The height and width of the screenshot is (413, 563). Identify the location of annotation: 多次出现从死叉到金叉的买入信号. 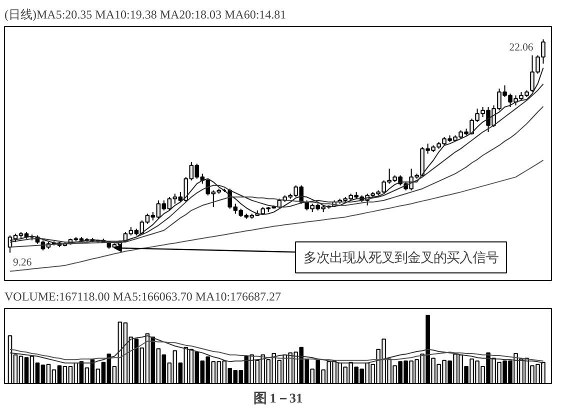
(401, 257).